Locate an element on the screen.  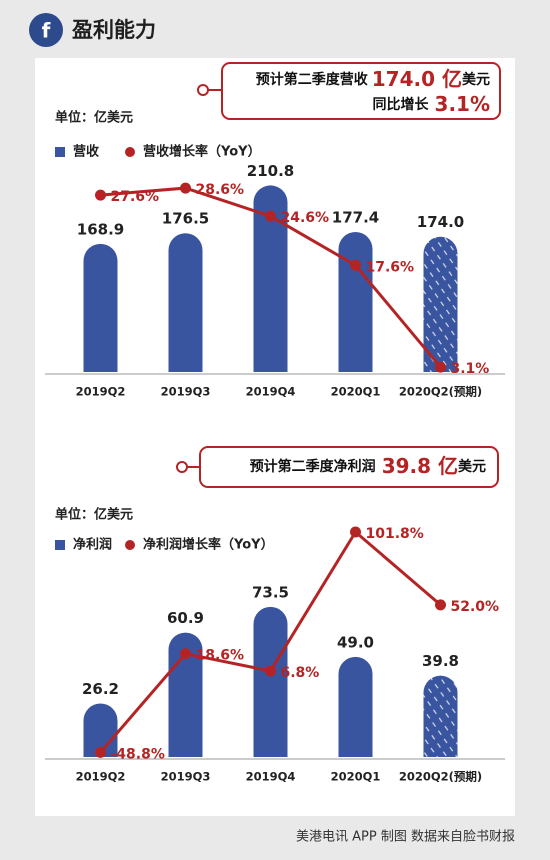
callout-part: 预计第二季度营收 is located at coordinates (312, 79).